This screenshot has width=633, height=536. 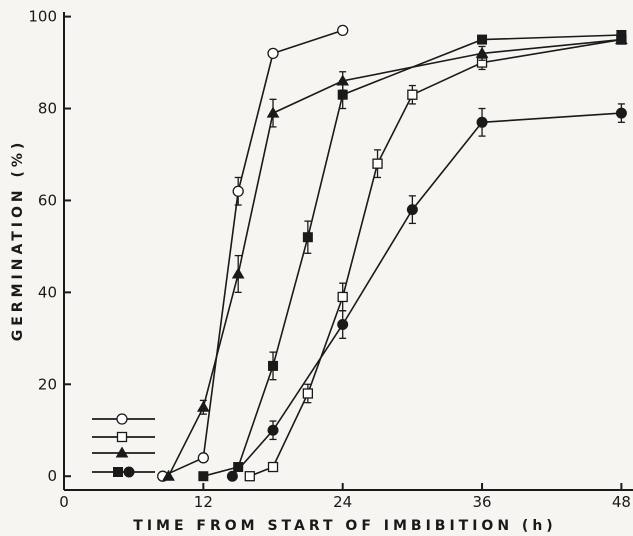 I want to click on y-tick-label: 20, so click(x=47, y=384).